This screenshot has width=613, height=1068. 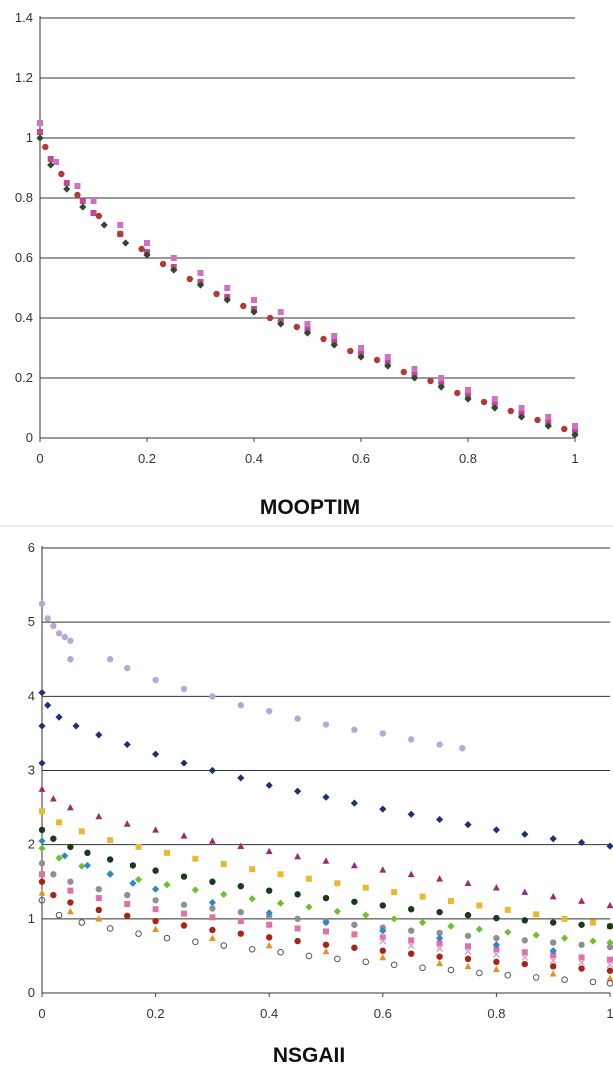 I want to click on y-tick-label: 0.6, so click(x=24, y=257).